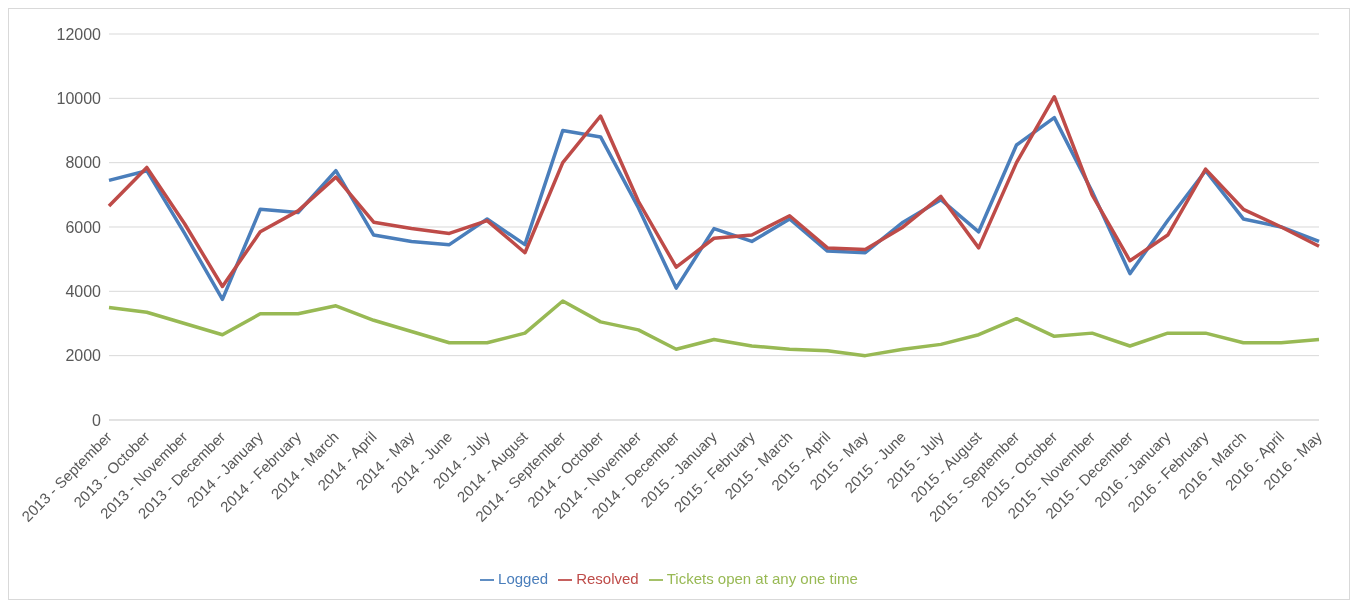  I want to click on legend-label: Logged, so click(523, 578).